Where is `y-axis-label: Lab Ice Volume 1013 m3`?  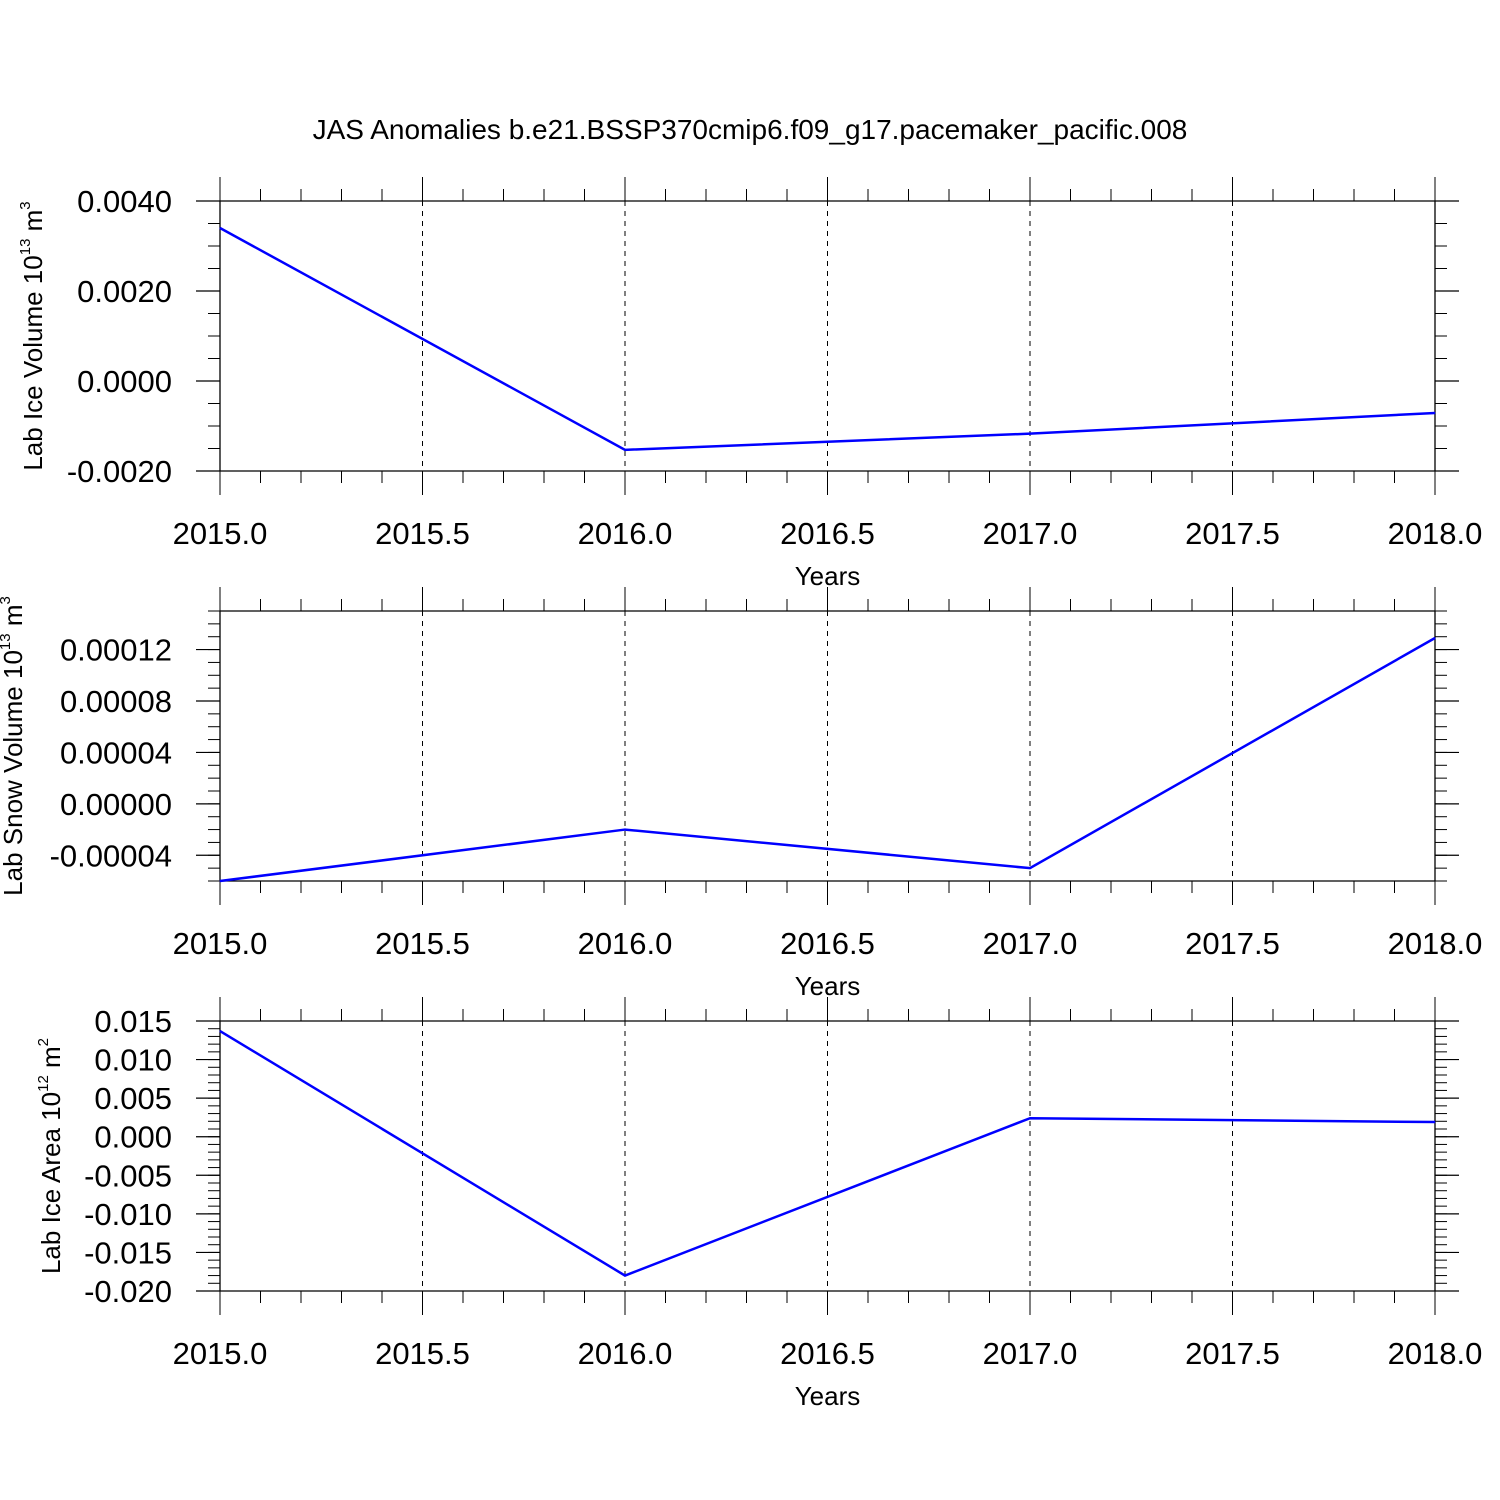 y-axis-label: Lab Ice Volume 1013 m3 is located at coordinates (32, 335).